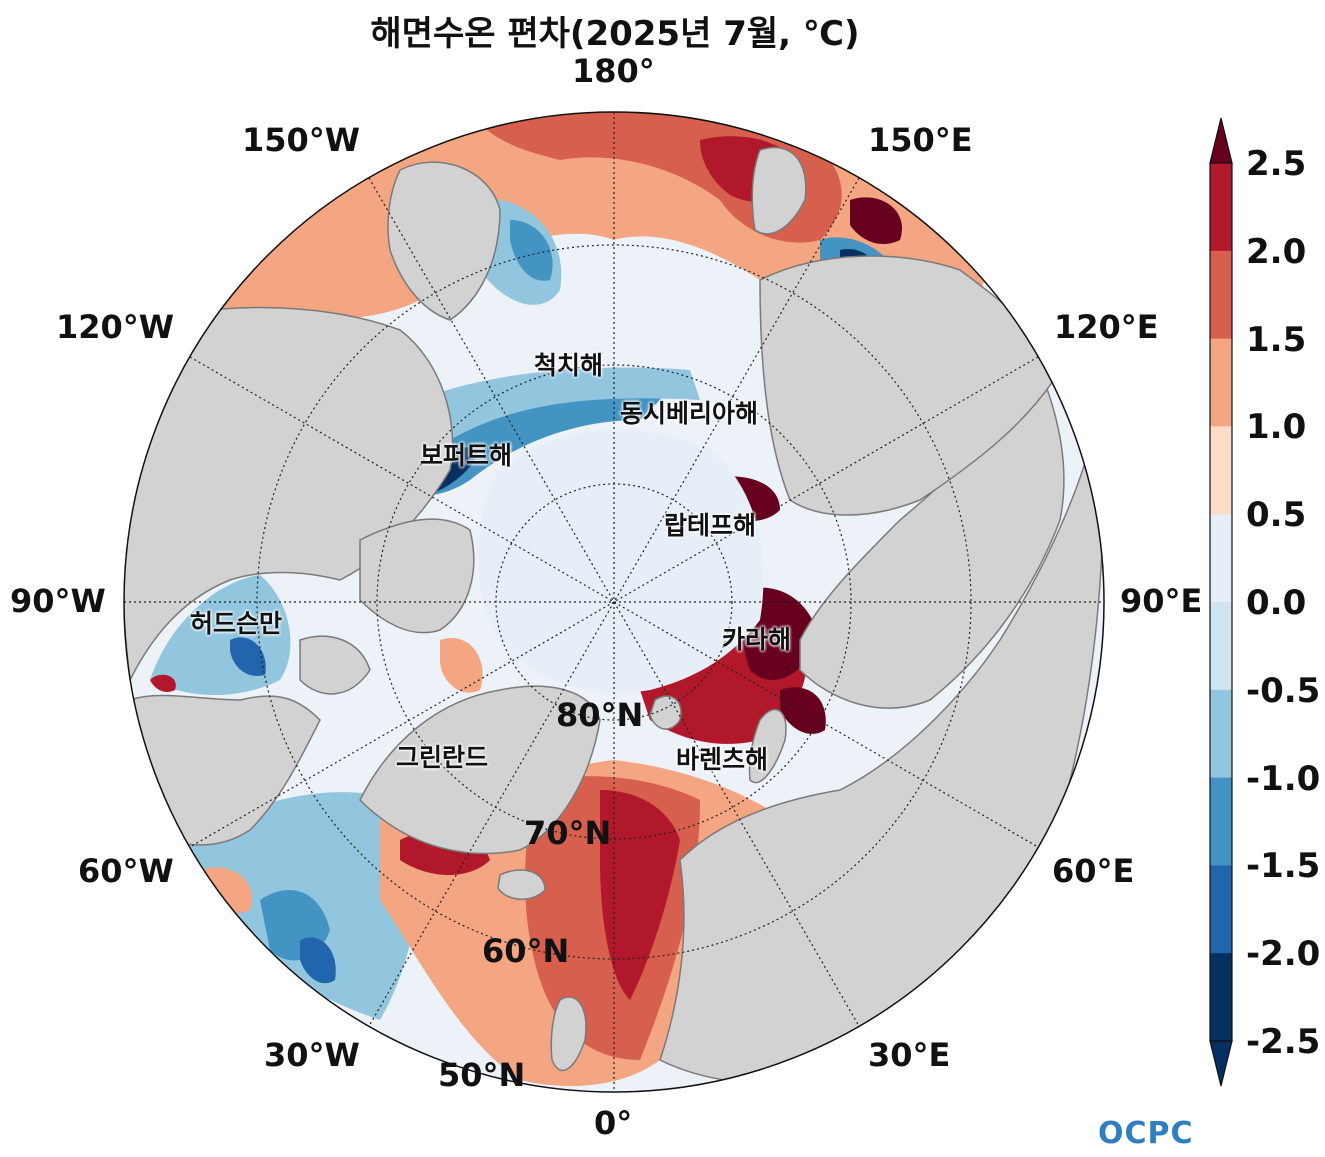 The height and width of the screenshot is (1157, 1325). What do you see at coordinates (312, 1055) in the screenshot?
I see `lon-label-30w: 30°W` at bounding box center [312, 1055].